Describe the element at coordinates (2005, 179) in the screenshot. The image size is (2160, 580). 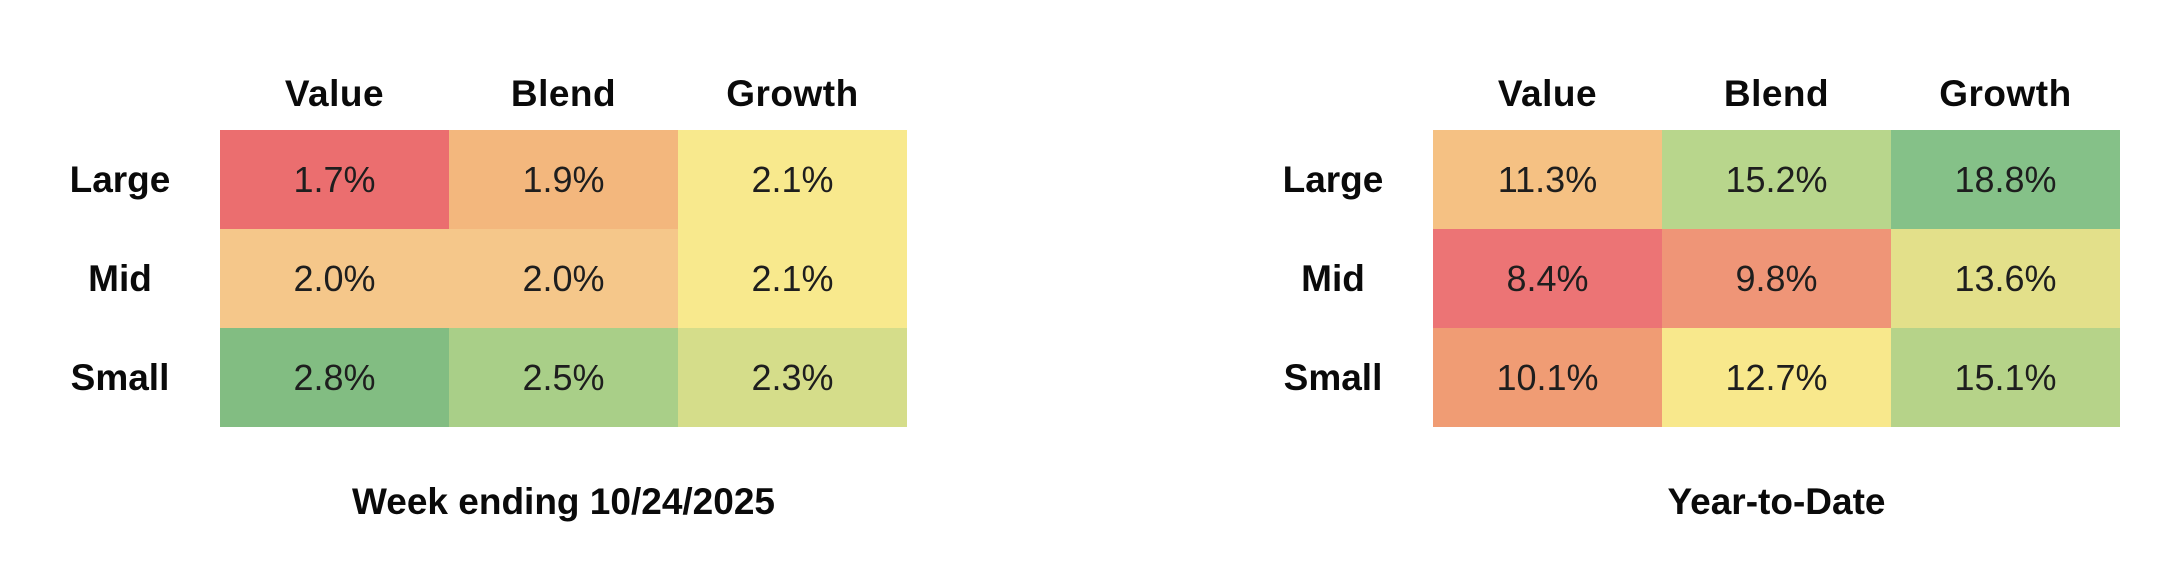
I see `heatmap-cell-large-growth: 18.8%` at that location.